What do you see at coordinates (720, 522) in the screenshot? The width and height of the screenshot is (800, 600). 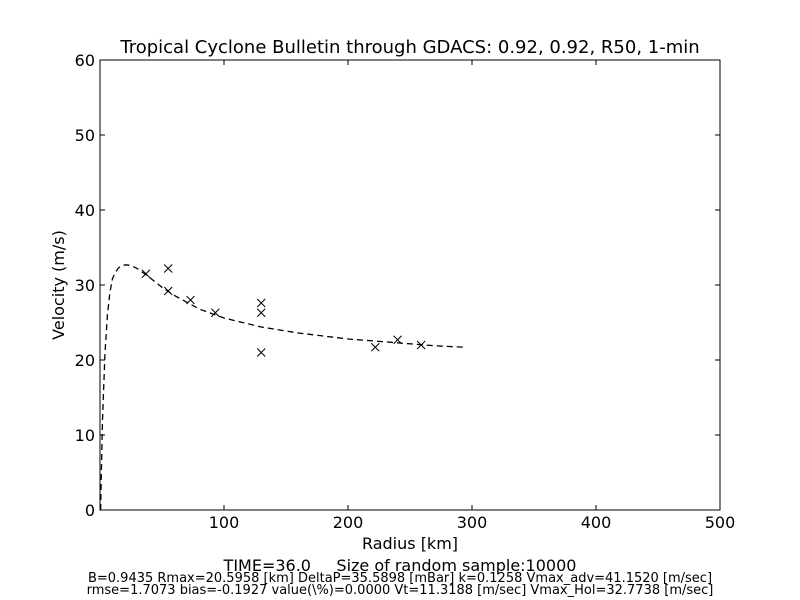 I see `x-tick-label: 500` at bounding box center [720, 522].